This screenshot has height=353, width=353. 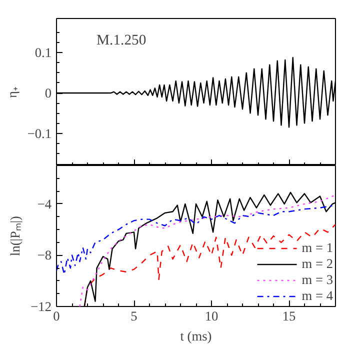 I want to click on y-tick-label: −4, so click(x=44, y=204).